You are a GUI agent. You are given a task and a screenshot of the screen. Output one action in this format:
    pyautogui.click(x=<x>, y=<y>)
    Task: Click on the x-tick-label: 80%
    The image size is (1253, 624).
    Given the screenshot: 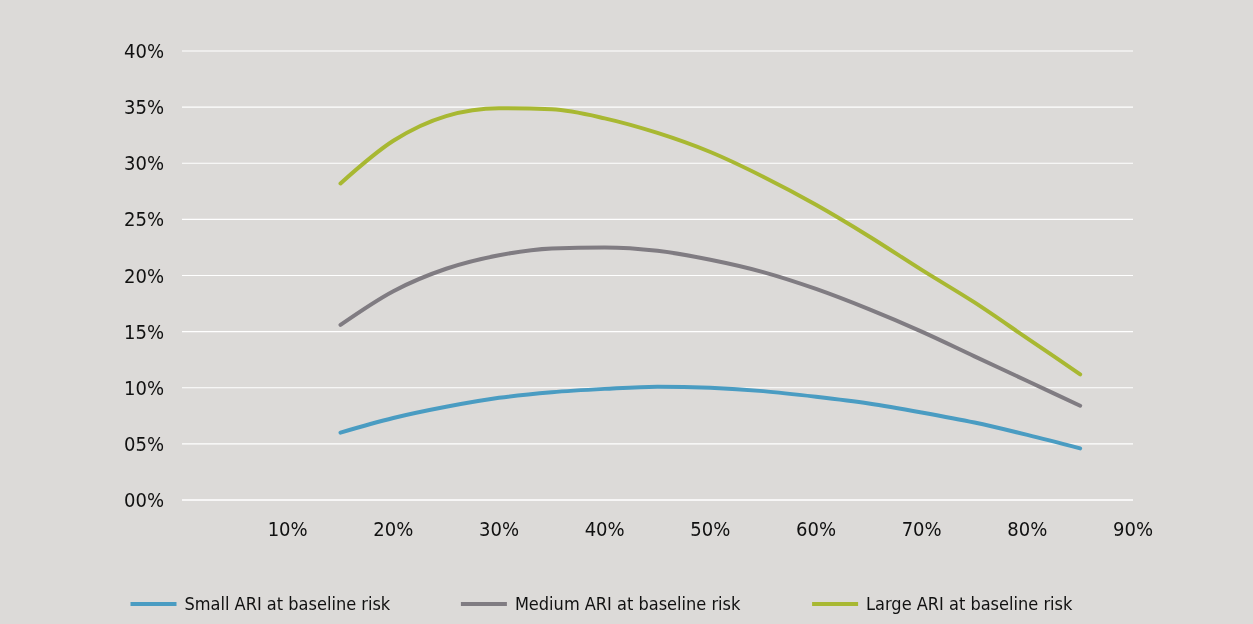 What is the action you would take?
    pyautogui.click(x=1027, y=529)
    